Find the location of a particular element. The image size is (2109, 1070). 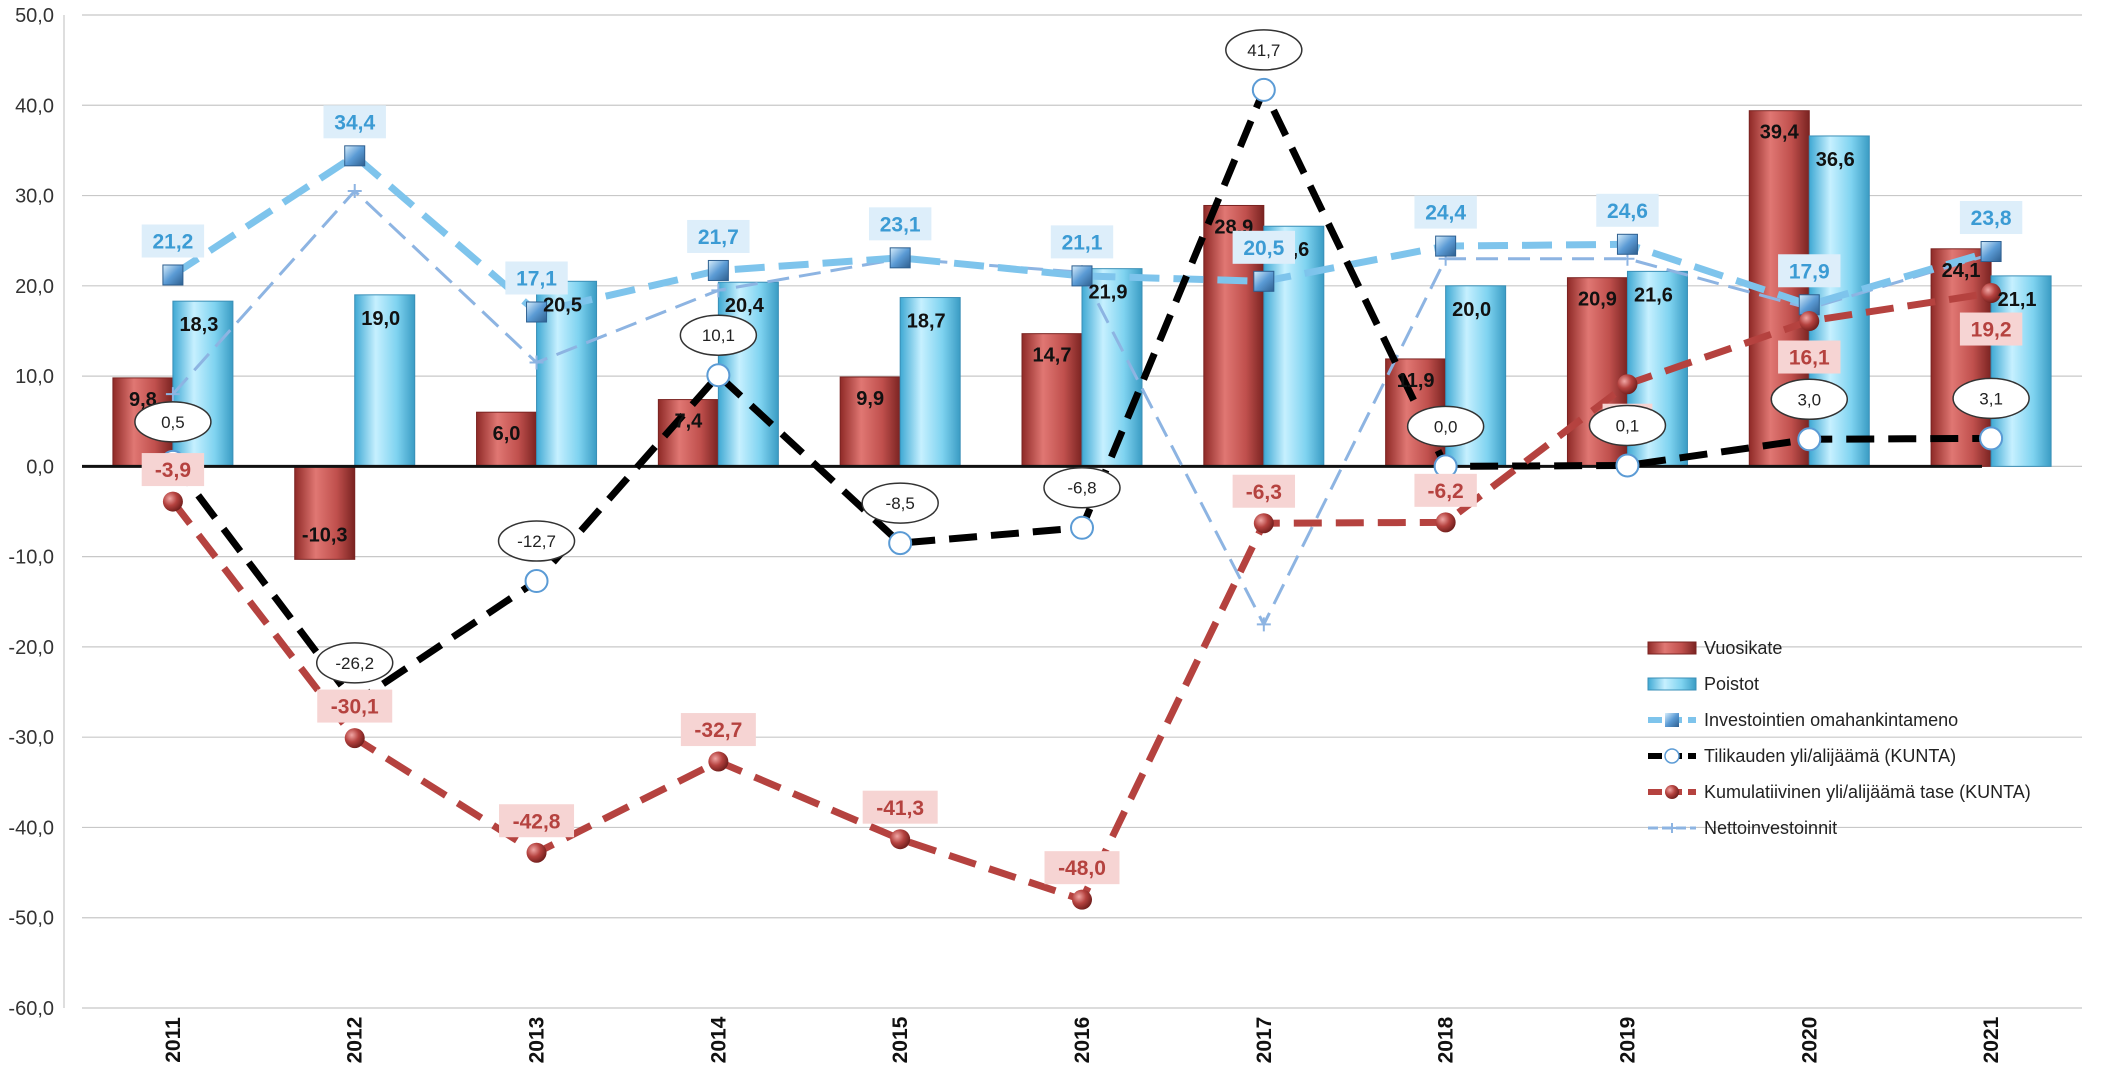

data-label: 10,1 is located at coordinates (718, 335).